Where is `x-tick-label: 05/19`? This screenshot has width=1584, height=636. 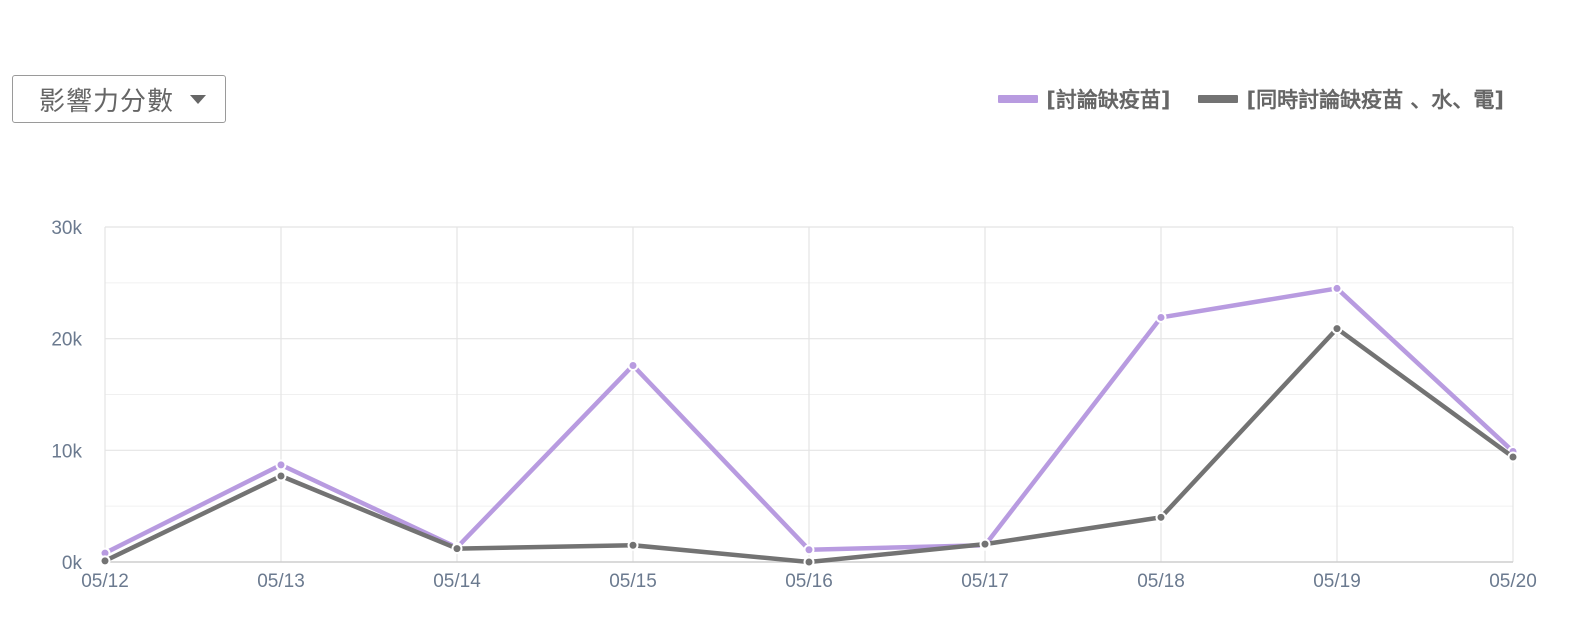 x-tick-label: 05/19 is located at coordinates (1337, 581).